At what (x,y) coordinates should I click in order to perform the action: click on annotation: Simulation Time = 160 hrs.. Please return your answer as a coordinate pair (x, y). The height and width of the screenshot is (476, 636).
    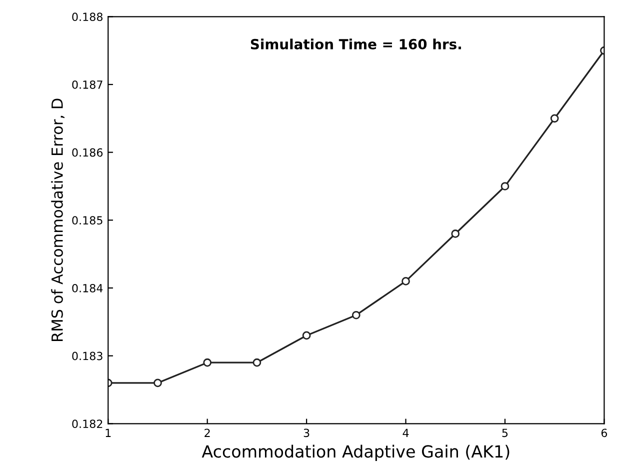
    Looking at the image, I should click on (355, 44).